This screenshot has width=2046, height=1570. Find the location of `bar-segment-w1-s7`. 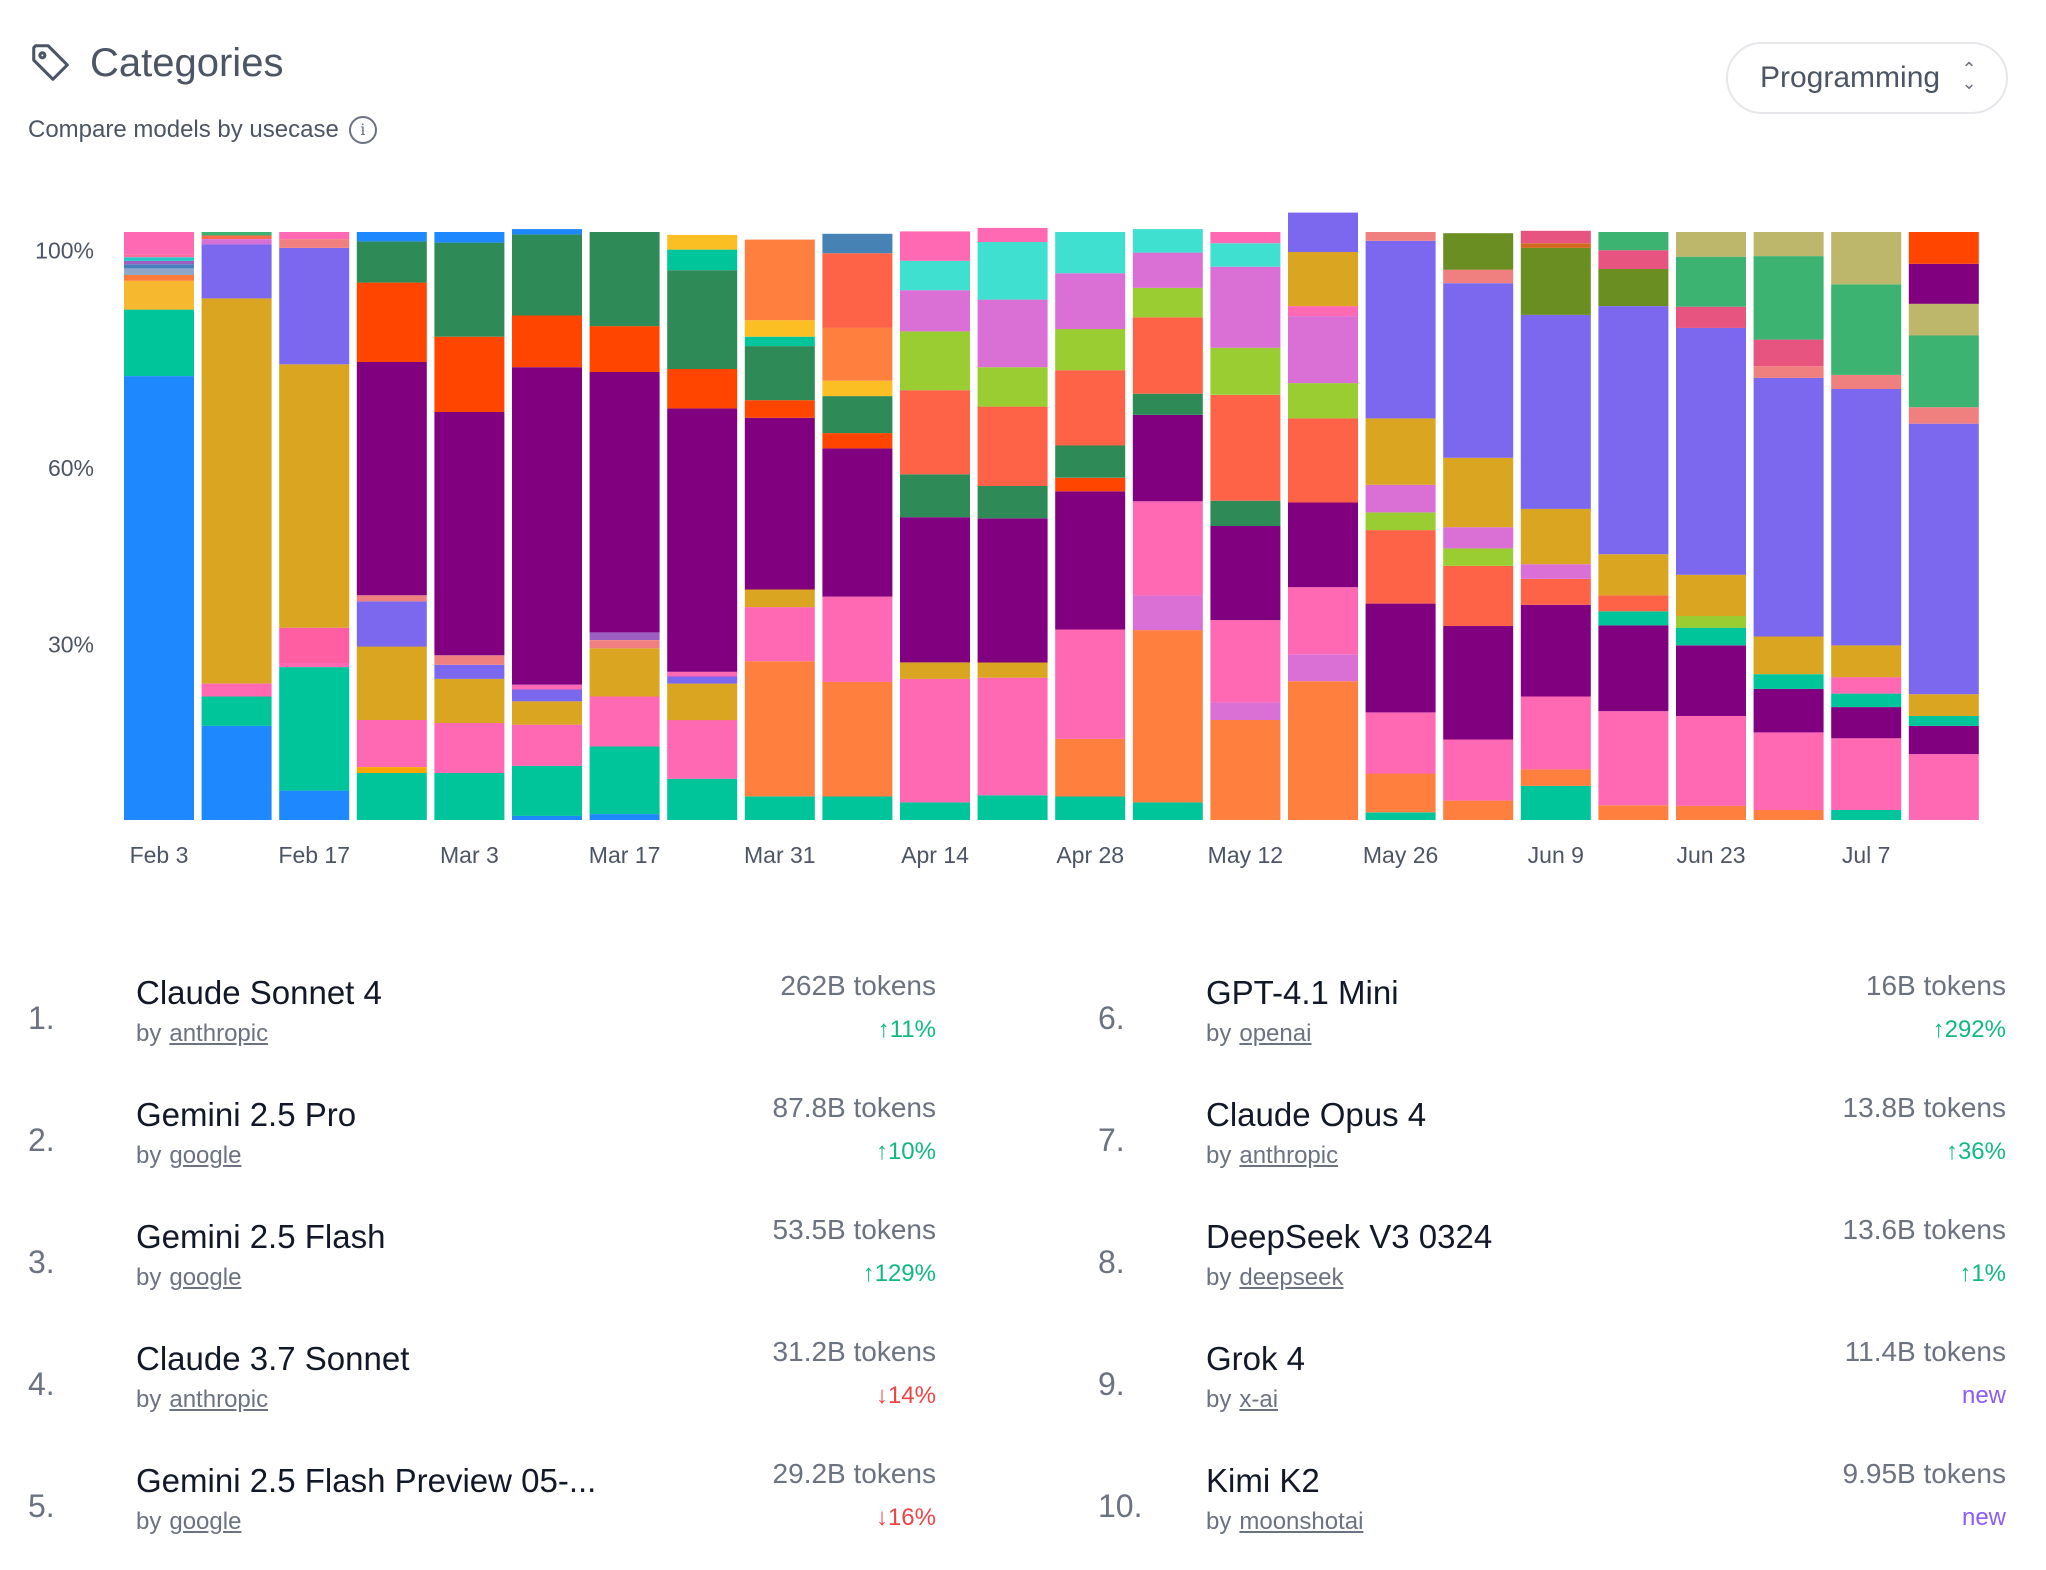

bar-segment-w1-s7 is located at coordinates (159, 262).